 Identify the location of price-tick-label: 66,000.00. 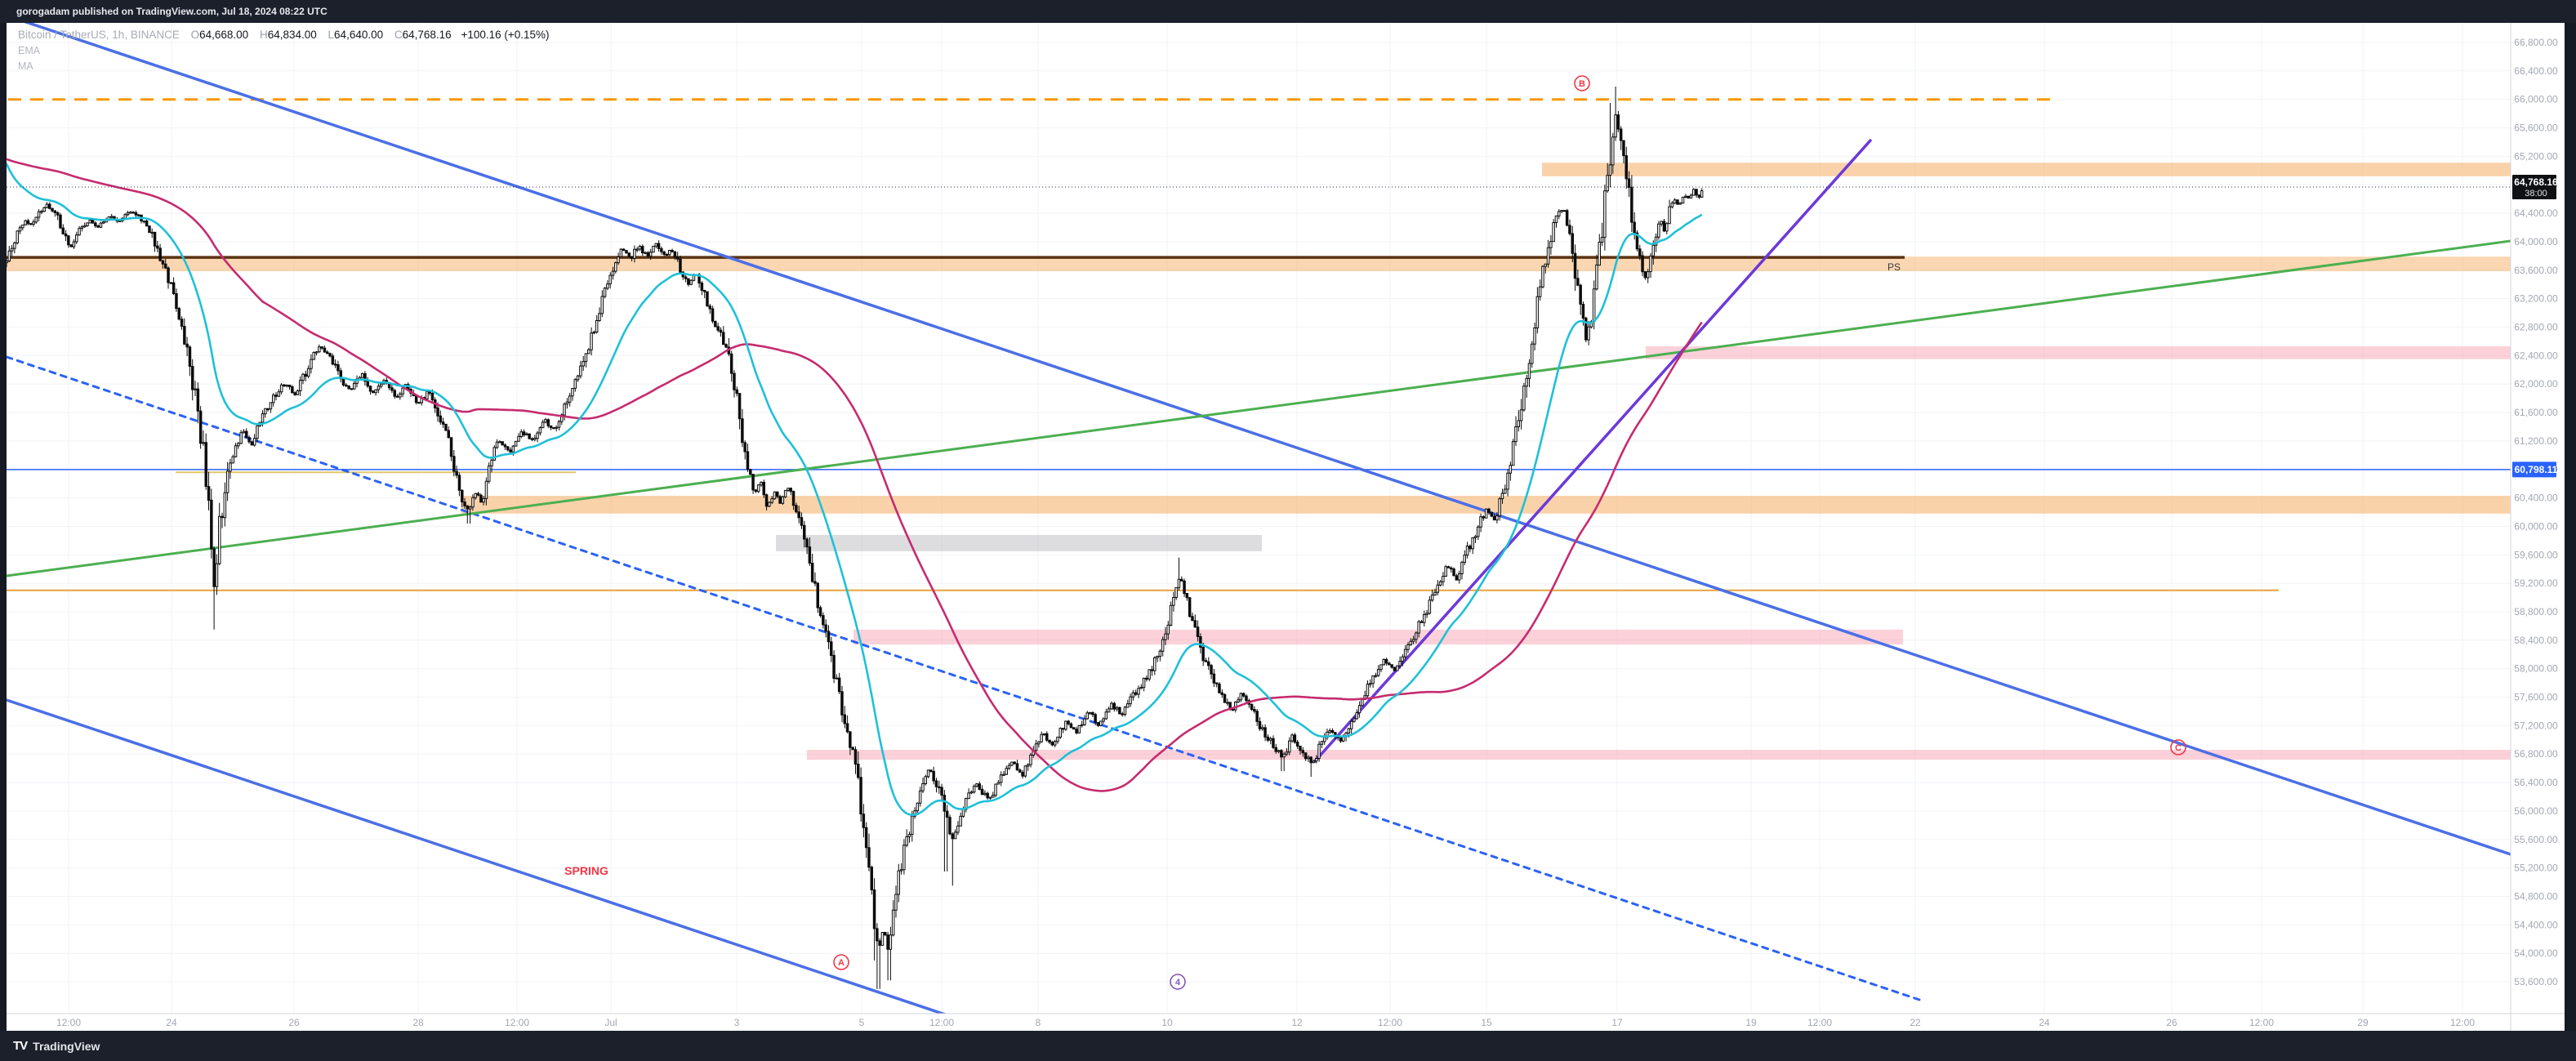
(2536, 99).